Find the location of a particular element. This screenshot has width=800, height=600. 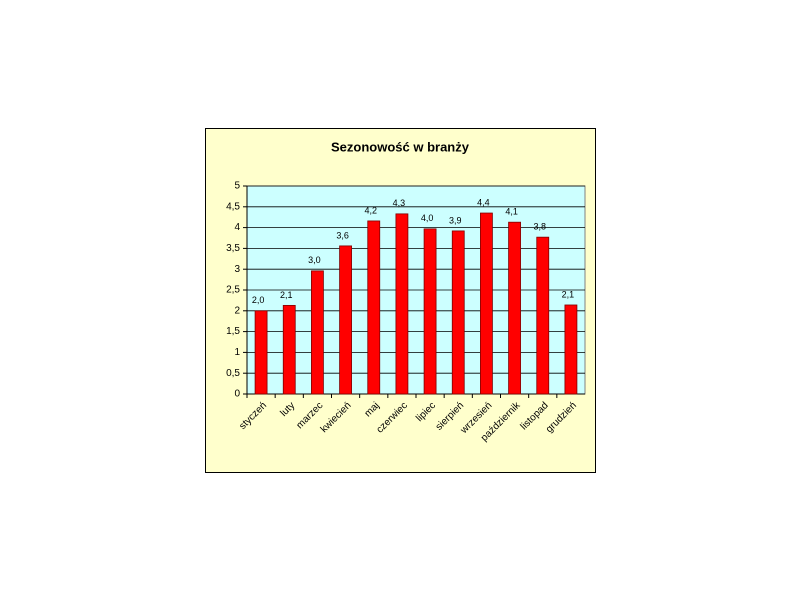

value-label: 4,2 is located at coordinates (370, 210).